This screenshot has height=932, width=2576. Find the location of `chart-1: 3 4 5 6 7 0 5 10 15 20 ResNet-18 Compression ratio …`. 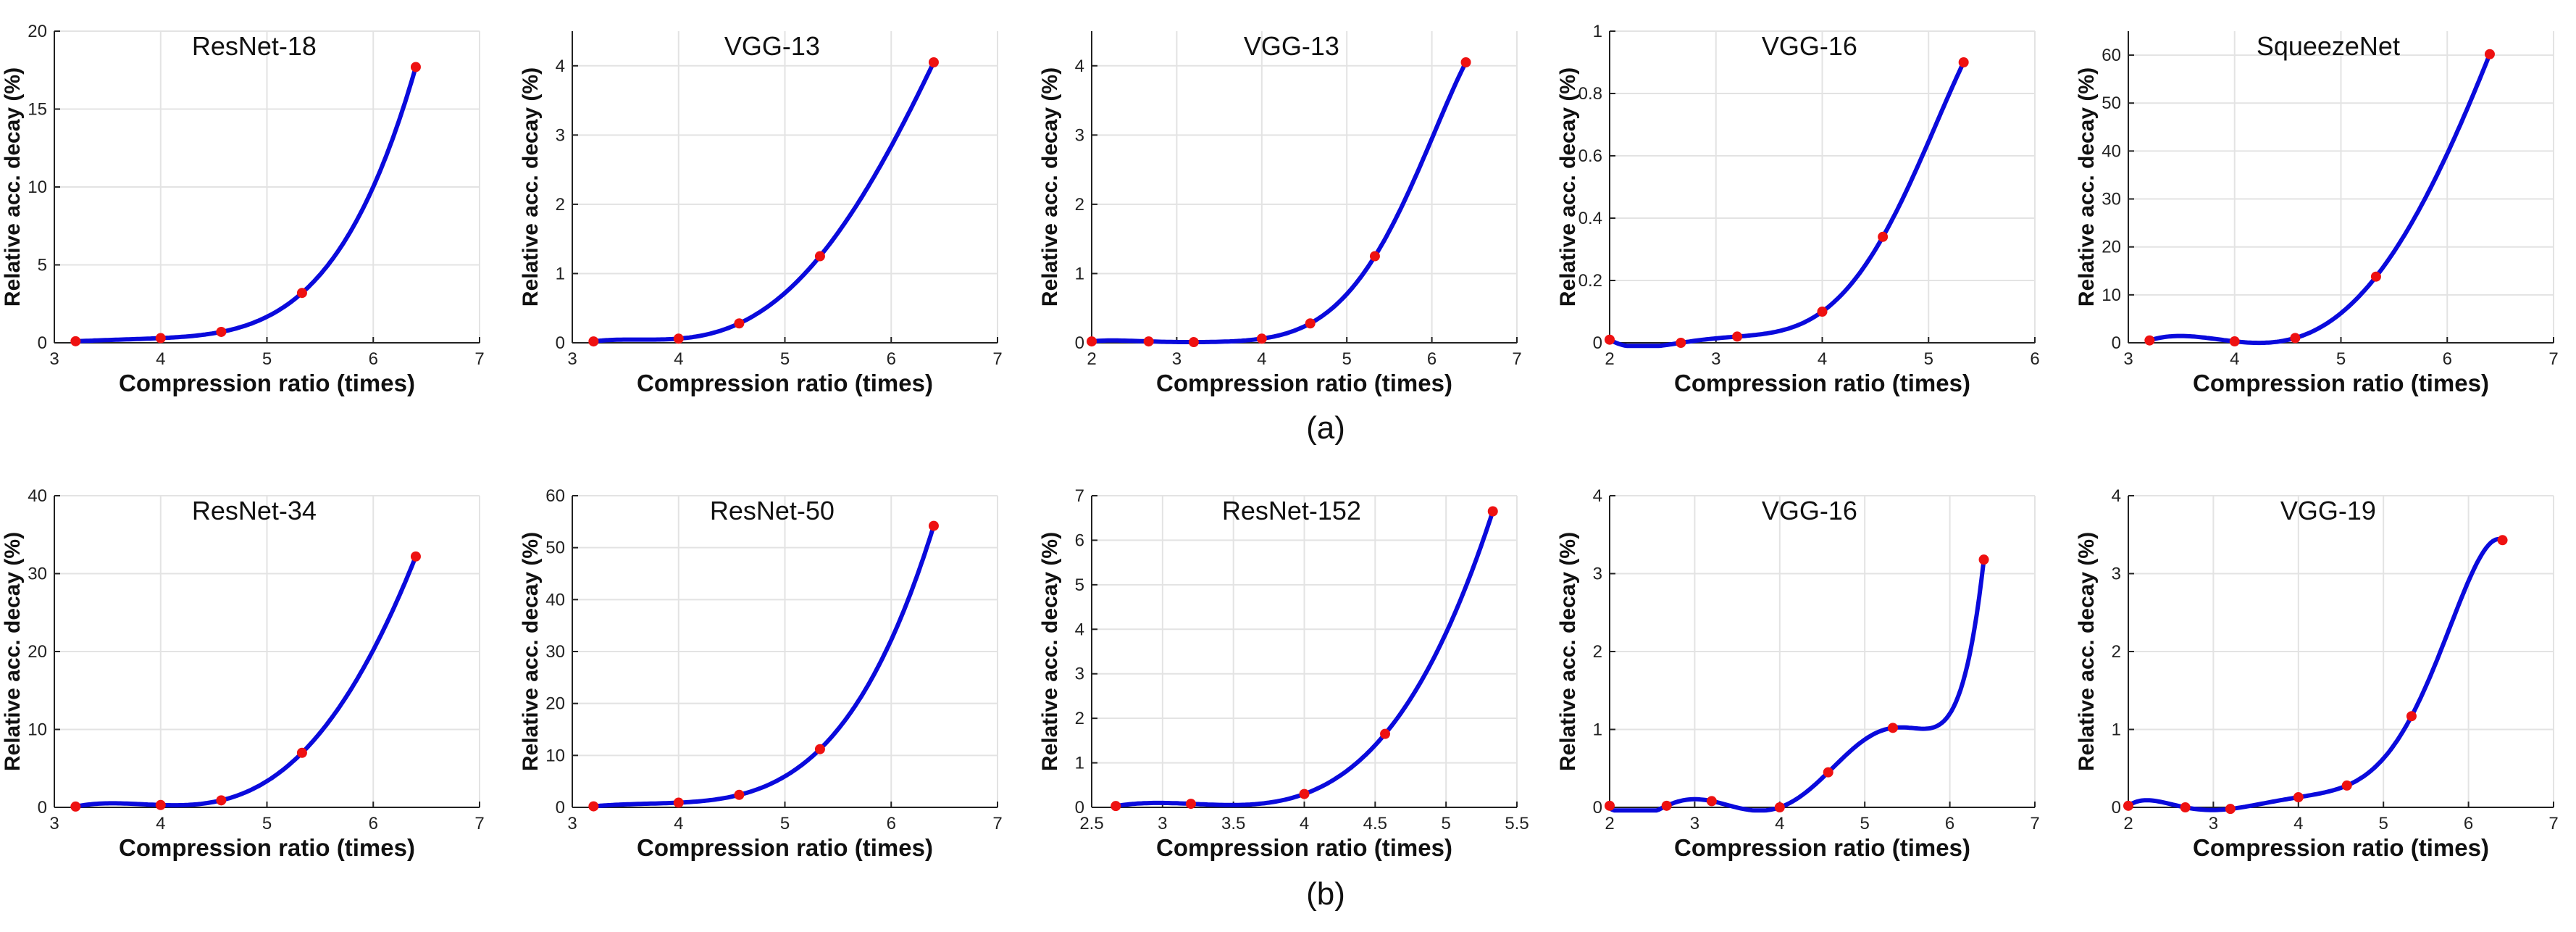

chart-1: 3 4 5 6 7 0 5 10 15 20 ResNet-18 Compression ratio … is located at coordinates (243, 209).